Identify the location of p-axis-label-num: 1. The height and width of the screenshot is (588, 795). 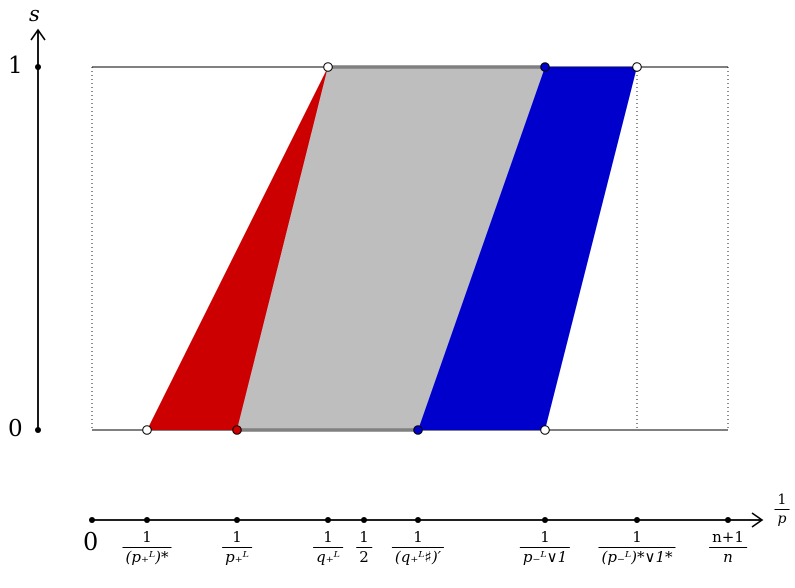
(782, 500).